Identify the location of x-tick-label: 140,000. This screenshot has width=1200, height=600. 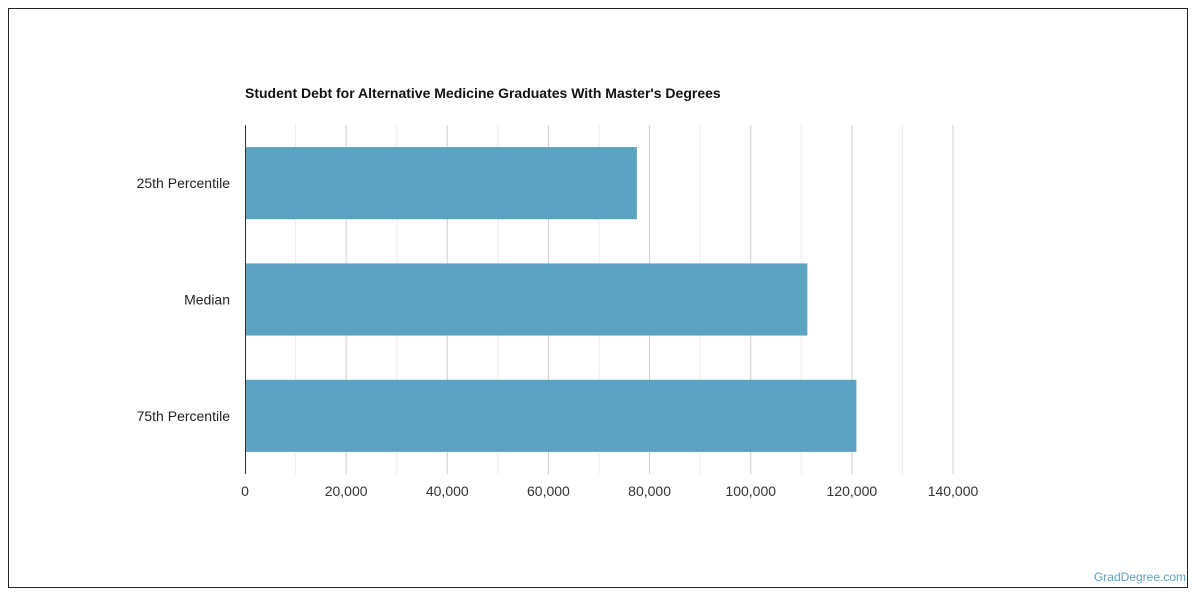
(953, 491).